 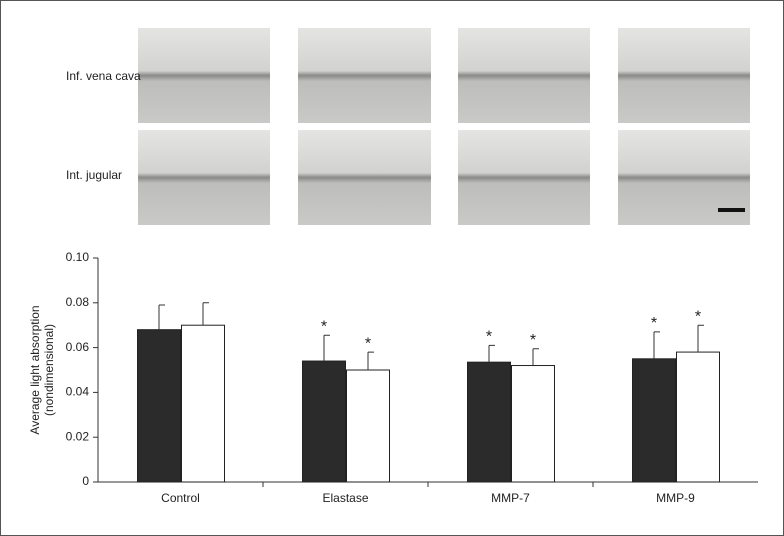 I want to click on y-tick-label: 0.04, so click(x=78, y=392).